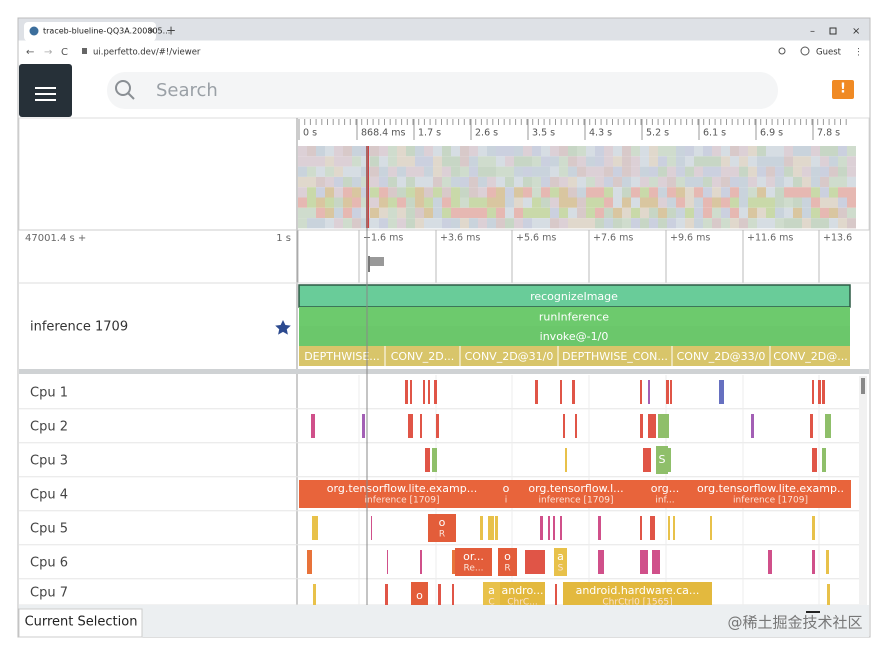 This screenshot has width=893, height=652. Describe the element at coordinates (90, 31) in the screenshot. I see `tab` at that location.